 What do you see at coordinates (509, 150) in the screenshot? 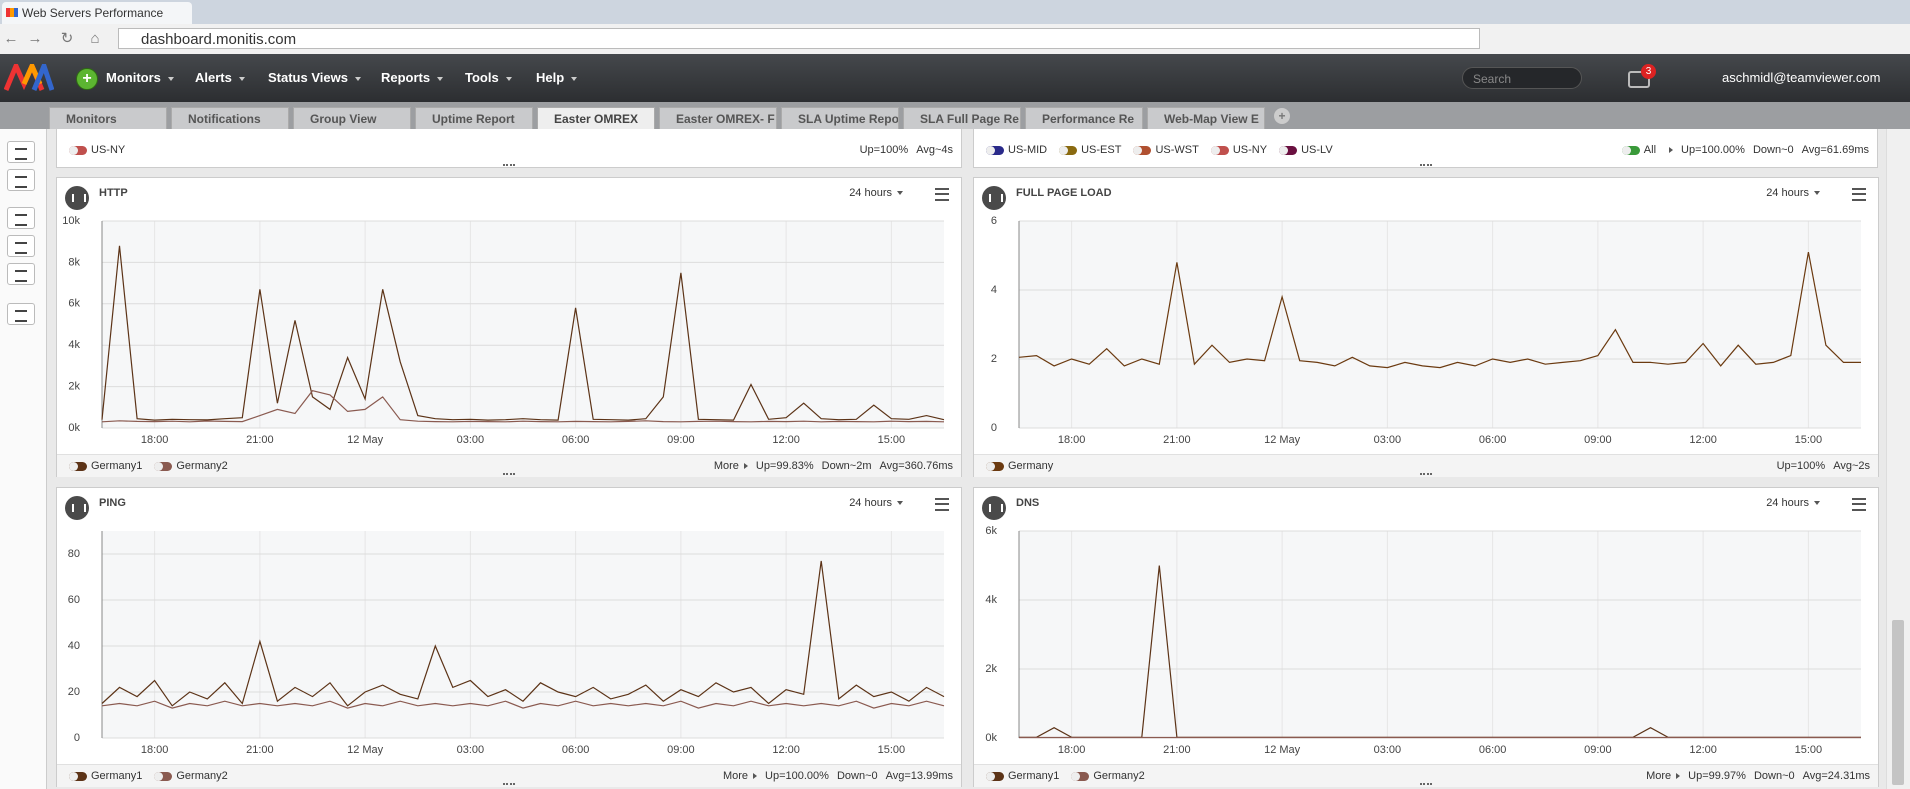
I see `panel-footer: US-NY Up=100% Avg~4s` at bounding box center [509, 150].